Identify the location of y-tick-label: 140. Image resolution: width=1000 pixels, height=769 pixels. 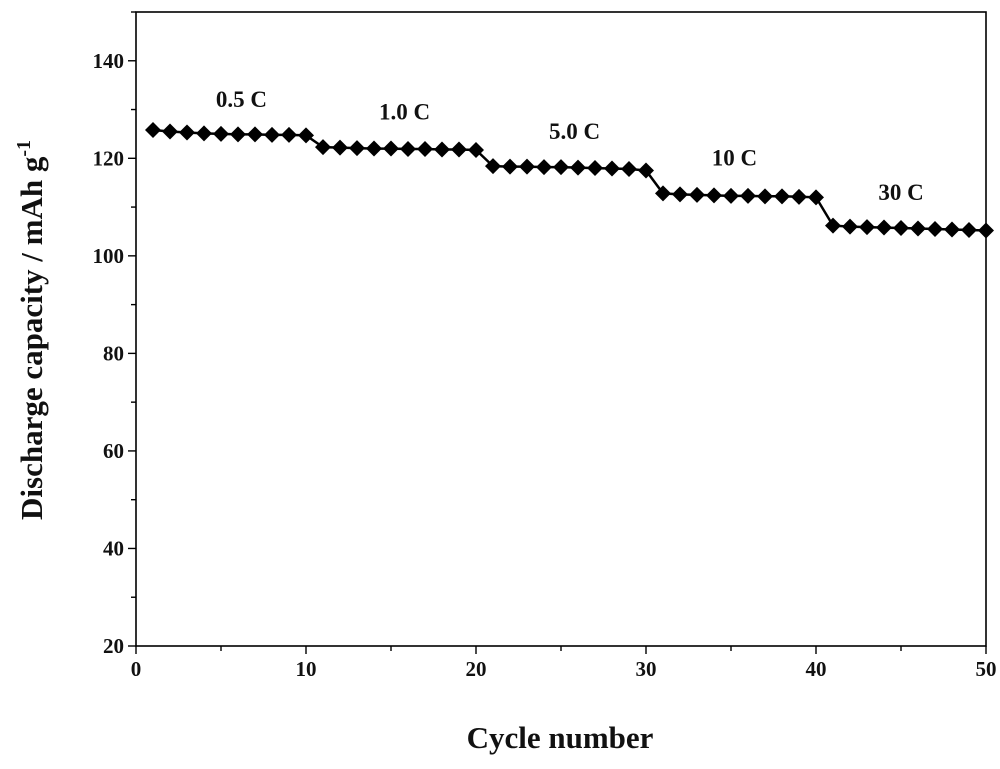
(109, 61).